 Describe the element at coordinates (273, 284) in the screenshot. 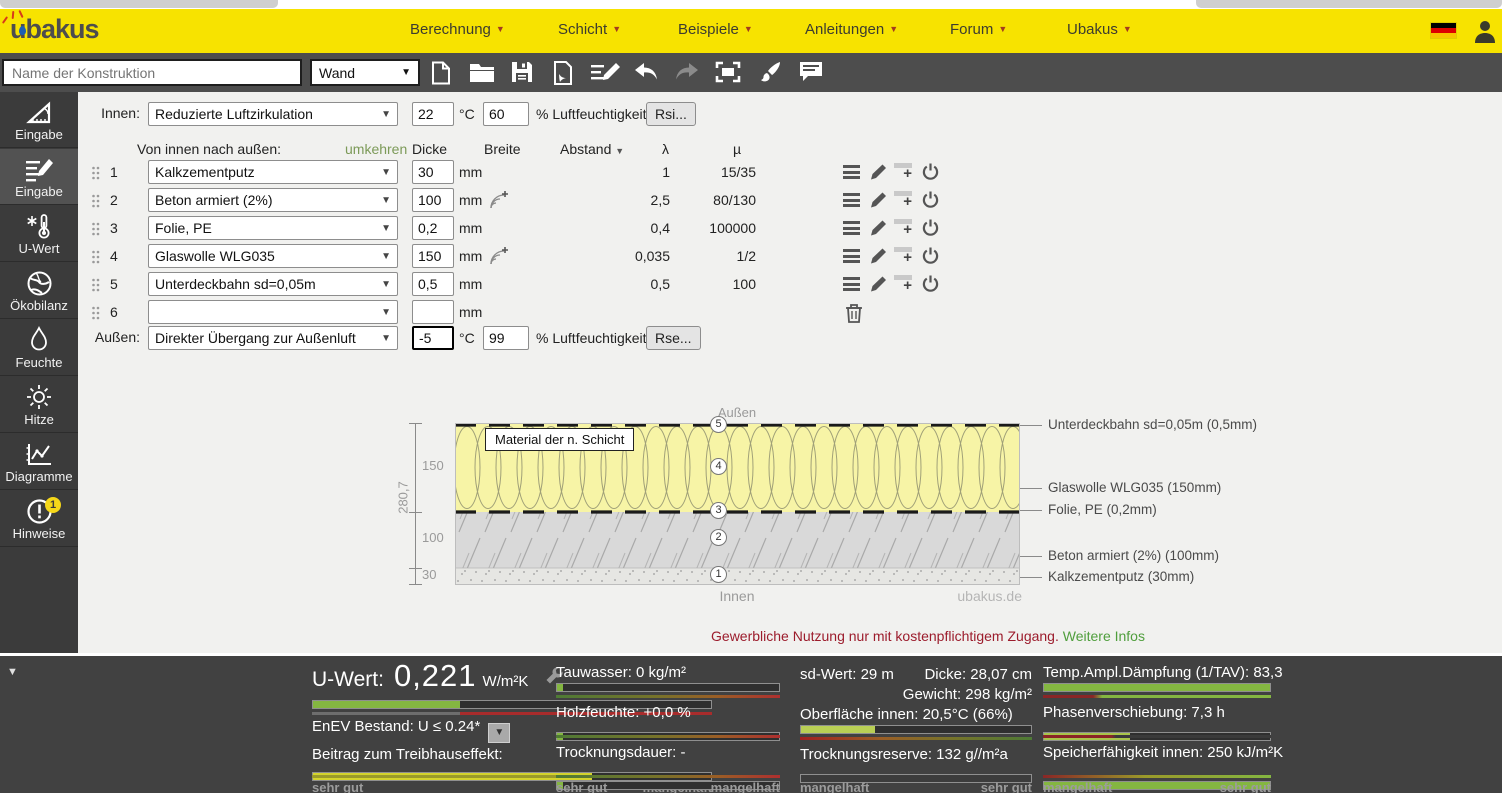

I see `material-select: Unterdeckbahn sd=0,05m ▼` at that location.